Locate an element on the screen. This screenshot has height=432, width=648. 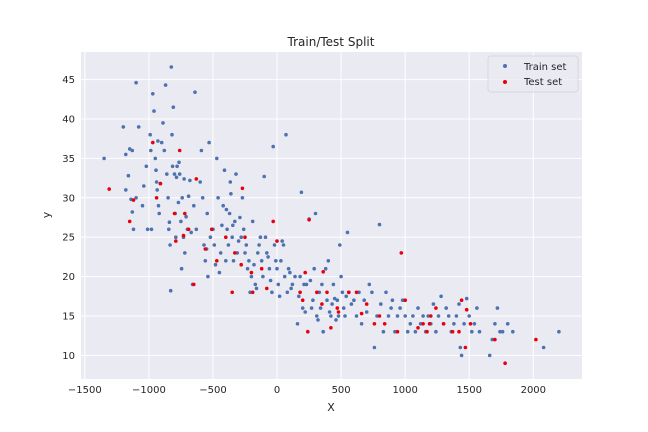
y-tick-label: 40 is located at coordinates (68, 119).